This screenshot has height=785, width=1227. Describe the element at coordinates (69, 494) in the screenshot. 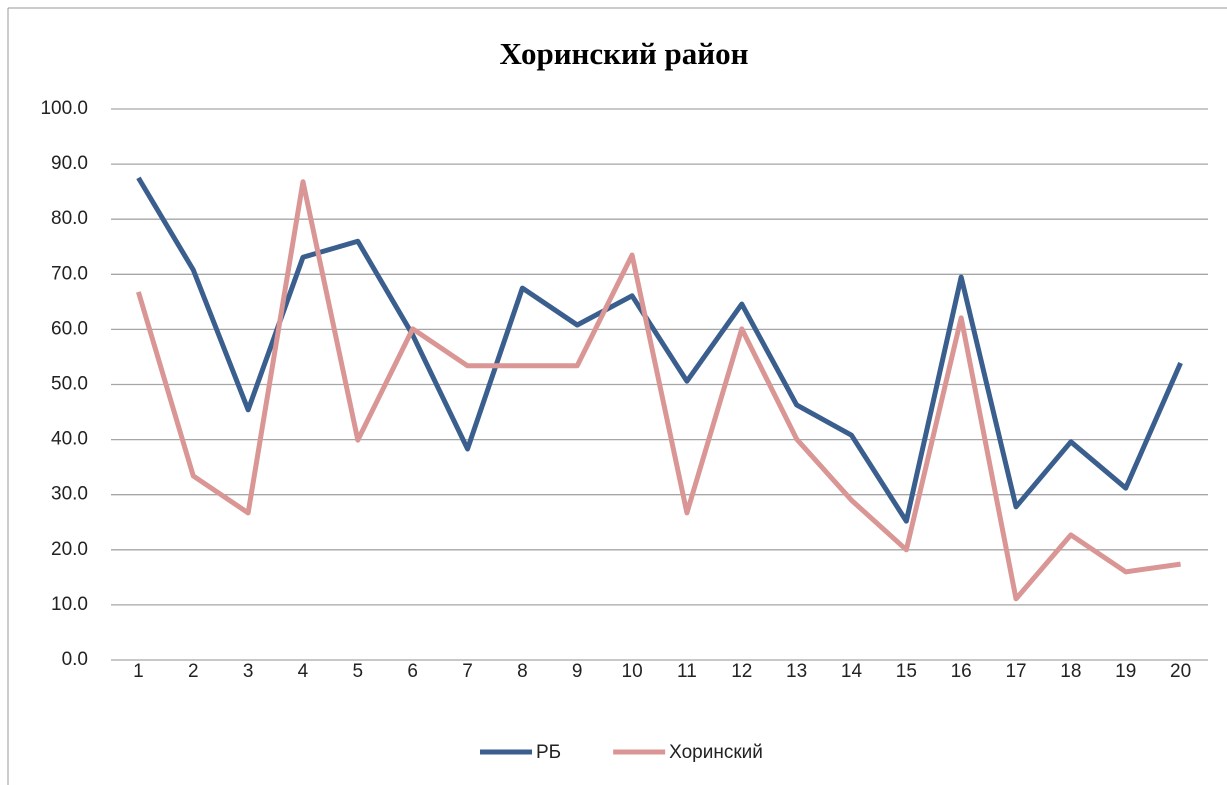

I see `y-tick-label: 30.0` at that location.